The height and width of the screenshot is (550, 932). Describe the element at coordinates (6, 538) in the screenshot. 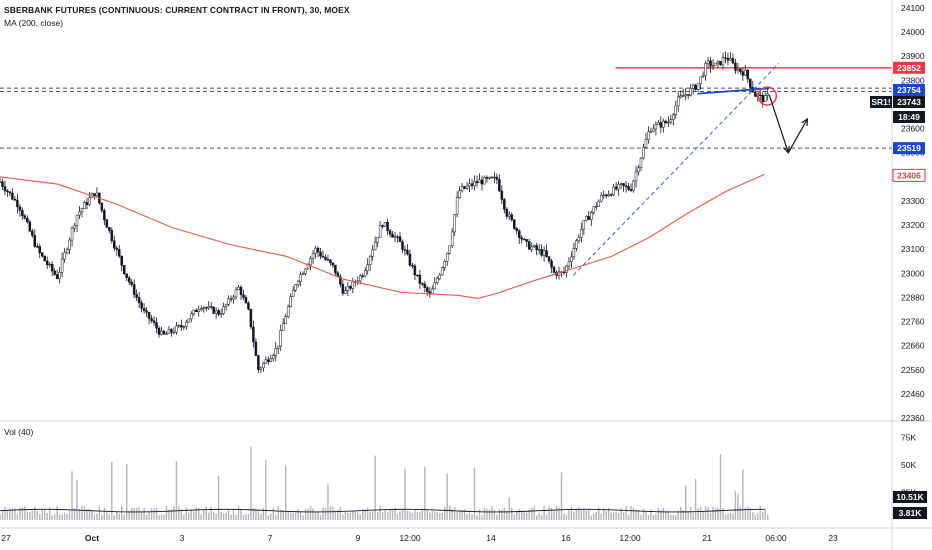

I see `time-tick-label: 27` at that location.